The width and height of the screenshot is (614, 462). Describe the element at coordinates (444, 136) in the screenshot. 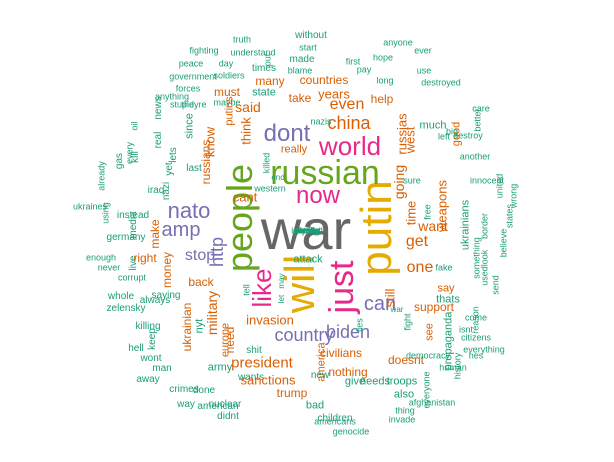

I see `cloud-word: left` at that location.